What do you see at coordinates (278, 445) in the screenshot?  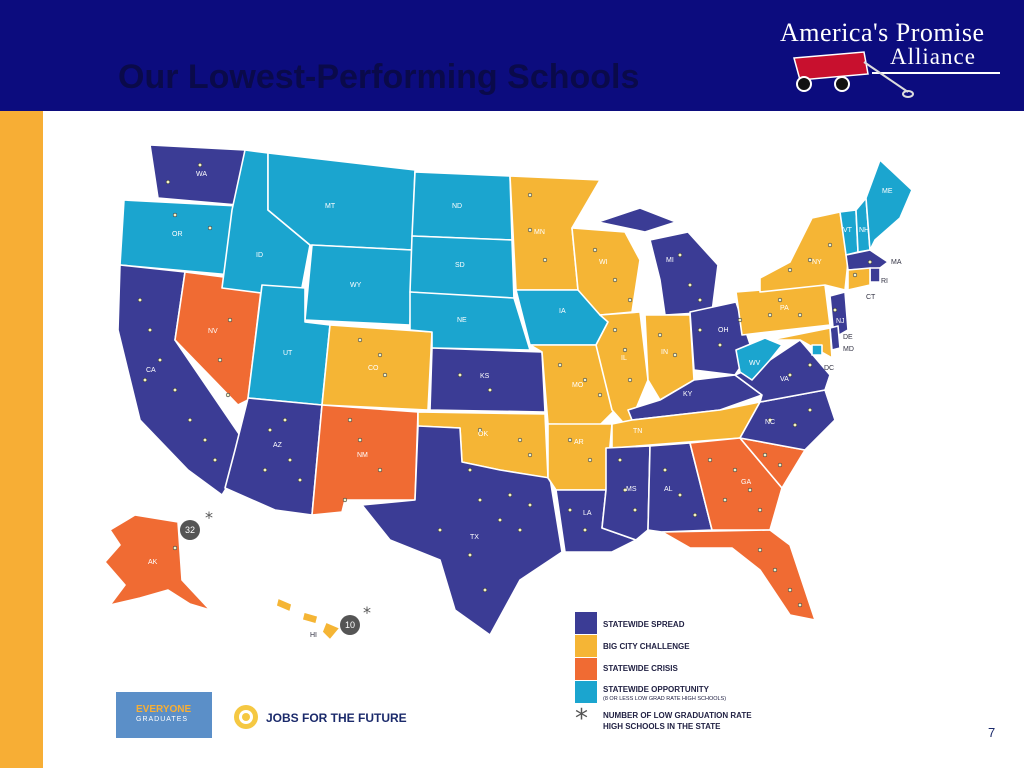 I see `svg-text: AZ` at bounding box center [278, 445].